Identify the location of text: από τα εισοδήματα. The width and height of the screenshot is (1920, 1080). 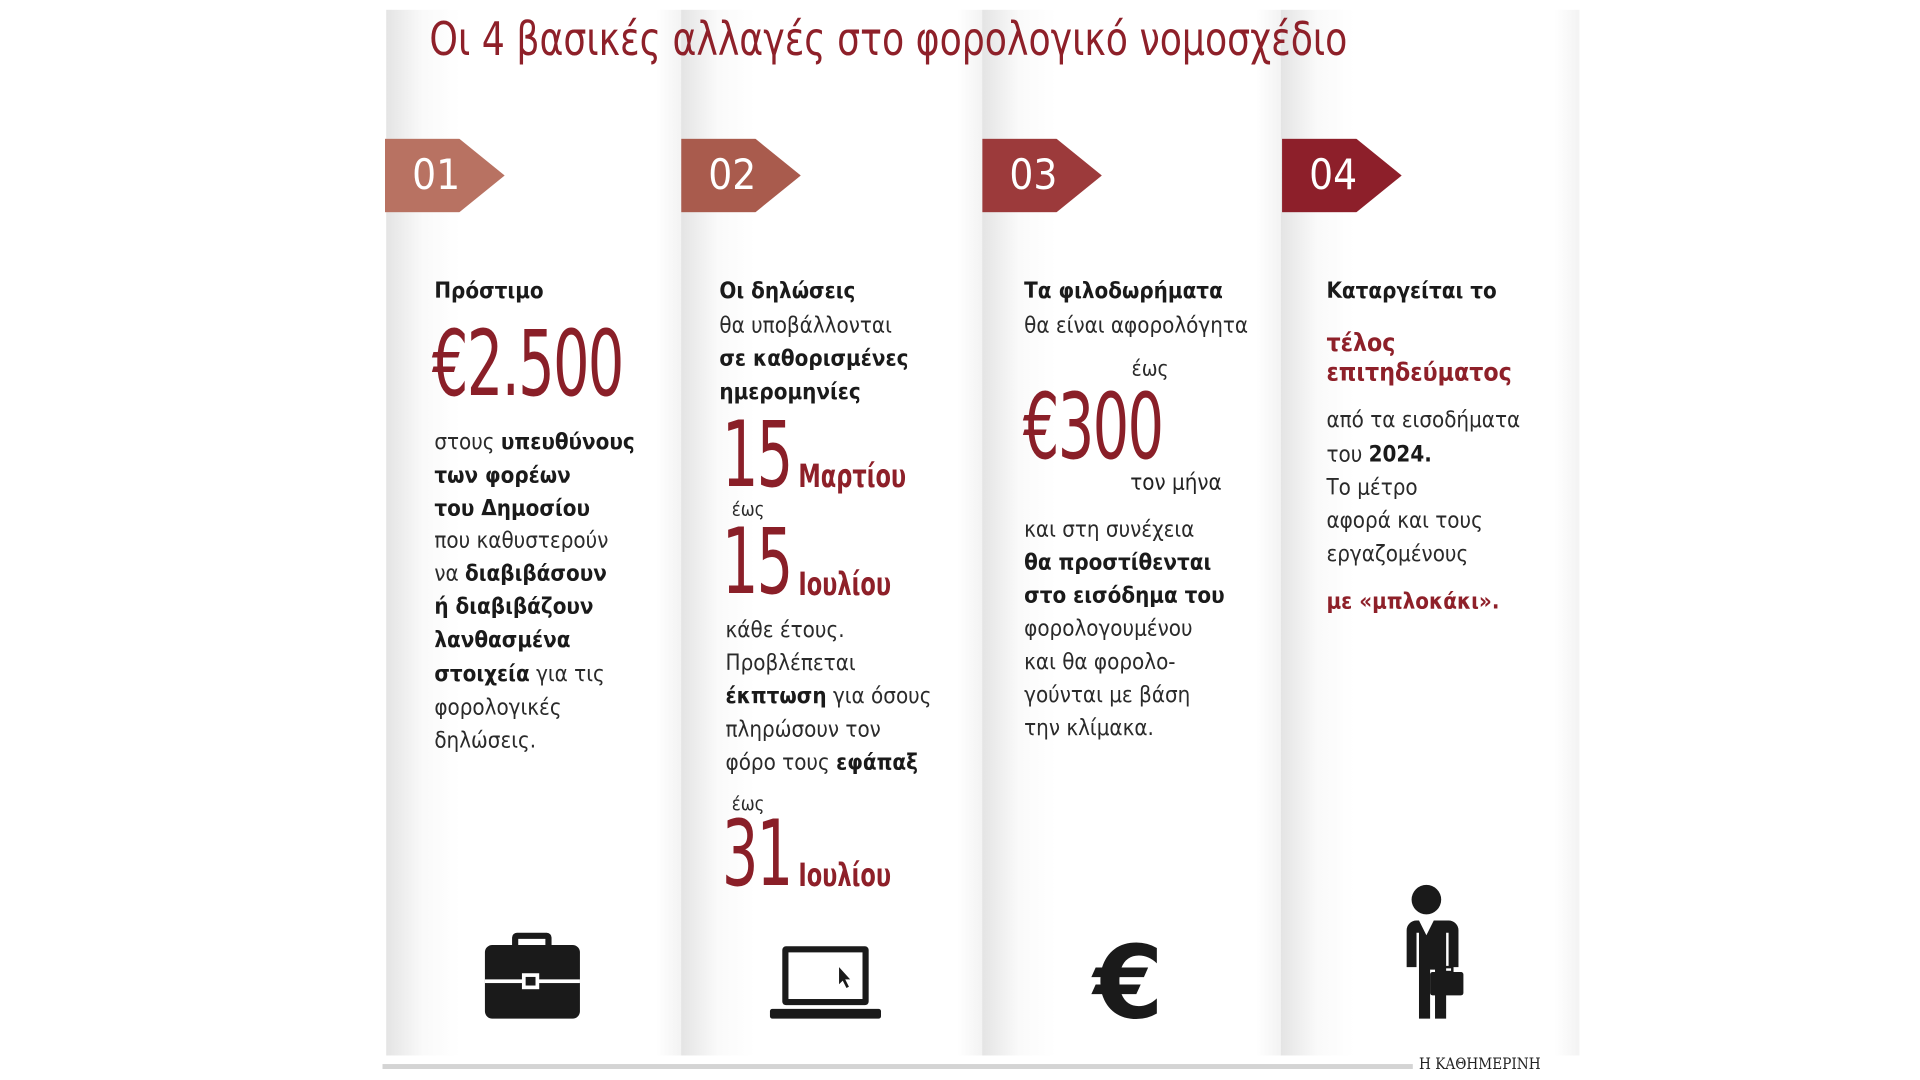
(1423, 420).